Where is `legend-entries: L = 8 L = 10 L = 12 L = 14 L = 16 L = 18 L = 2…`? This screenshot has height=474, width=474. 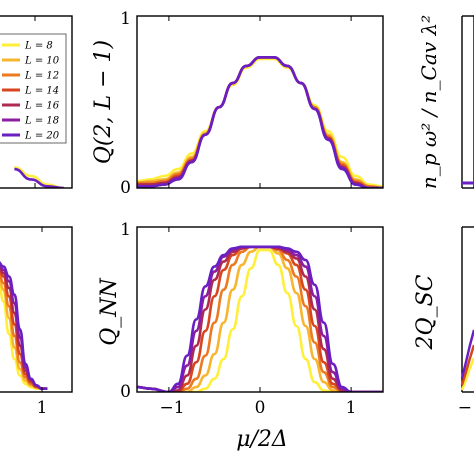
legend-entries: L = 8 L = 10 L = 12 L = 14 L = 16 L = 18 L = 2… is located at coordinates (31, 91).